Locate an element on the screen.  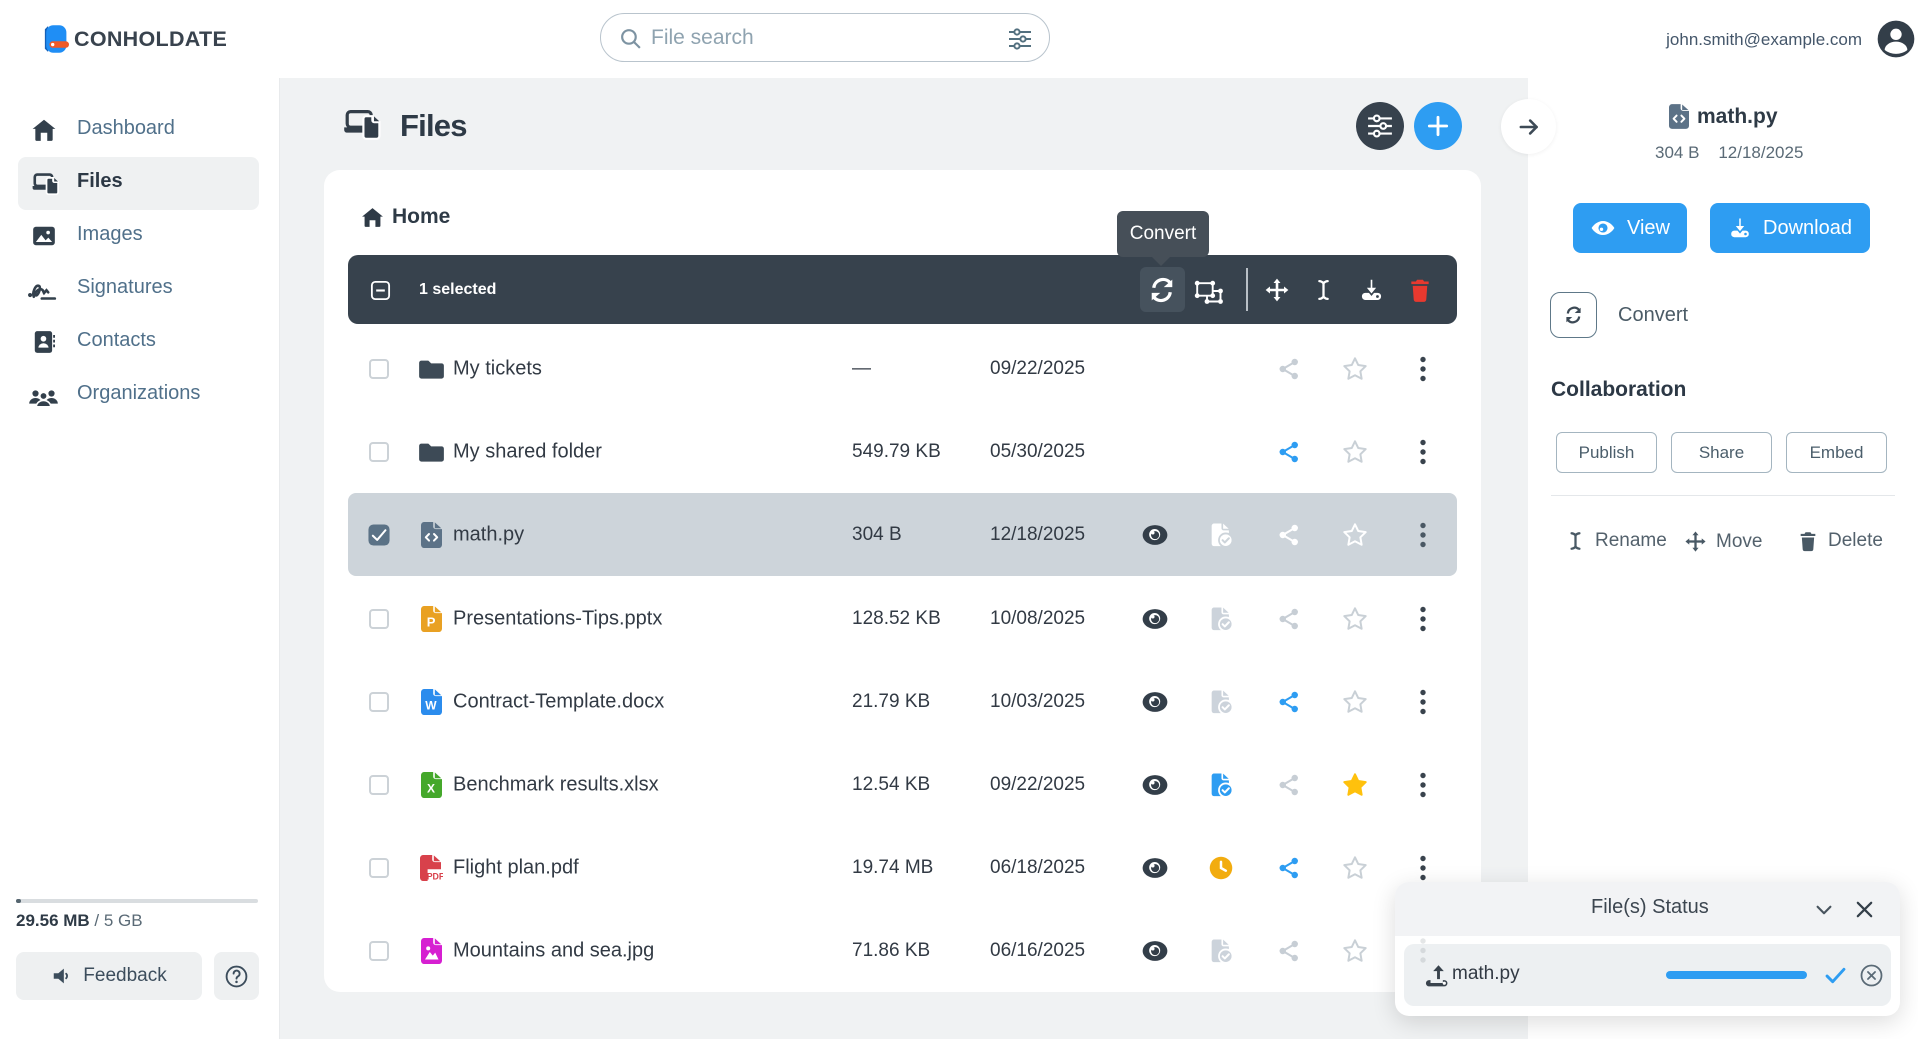
svg-text: W is located at coordinates (431, 705).